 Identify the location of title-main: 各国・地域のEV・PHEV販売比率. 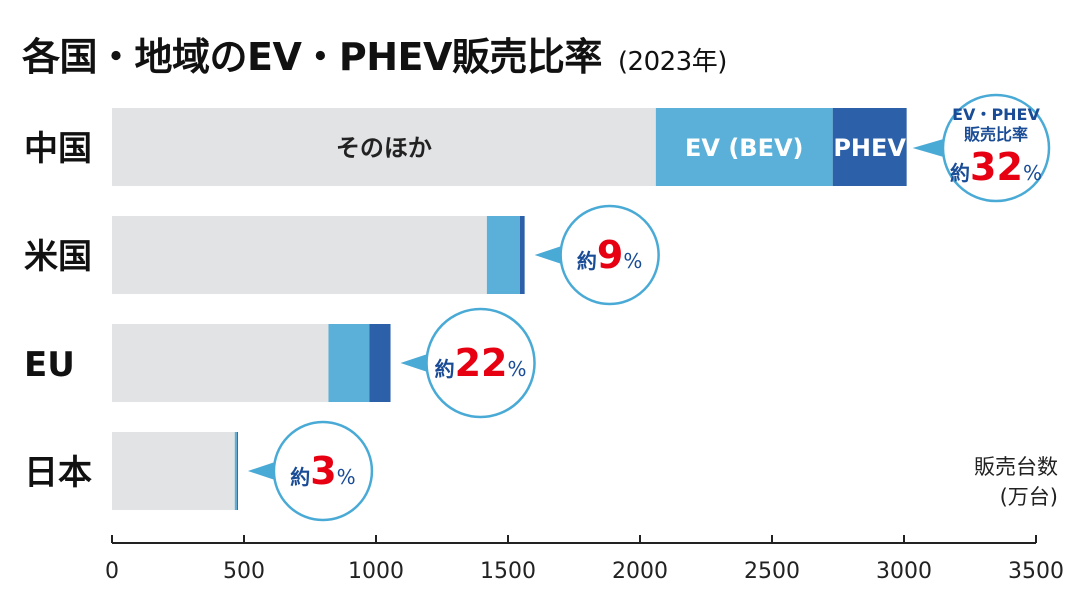
(312, 57).